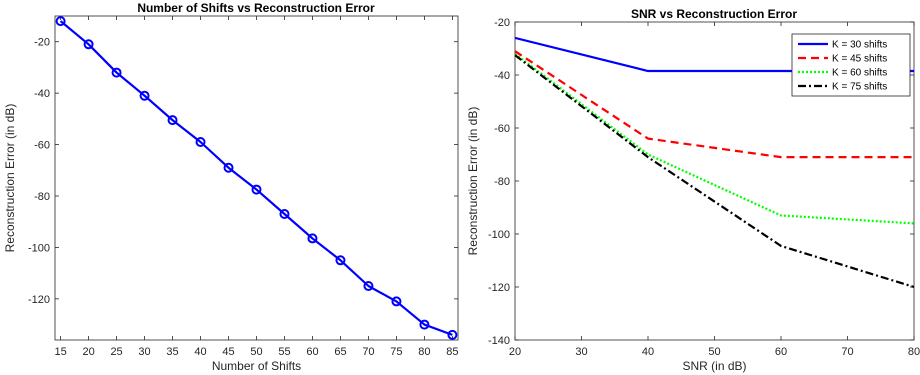 This screenshot has width=920, height=375. I want to click on x-tick-label: 35, so click(172, 352).